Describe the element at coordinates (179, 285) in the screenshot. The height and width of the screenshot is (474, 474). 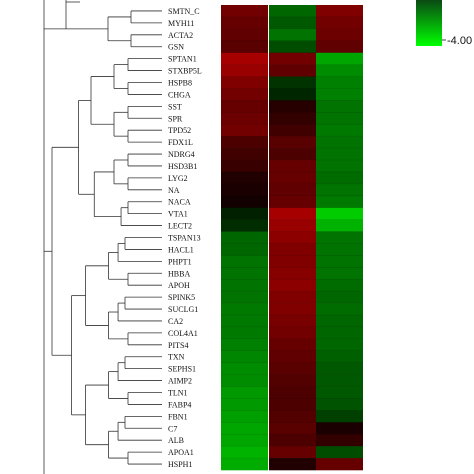
I see `row-label: APOH` at that location.